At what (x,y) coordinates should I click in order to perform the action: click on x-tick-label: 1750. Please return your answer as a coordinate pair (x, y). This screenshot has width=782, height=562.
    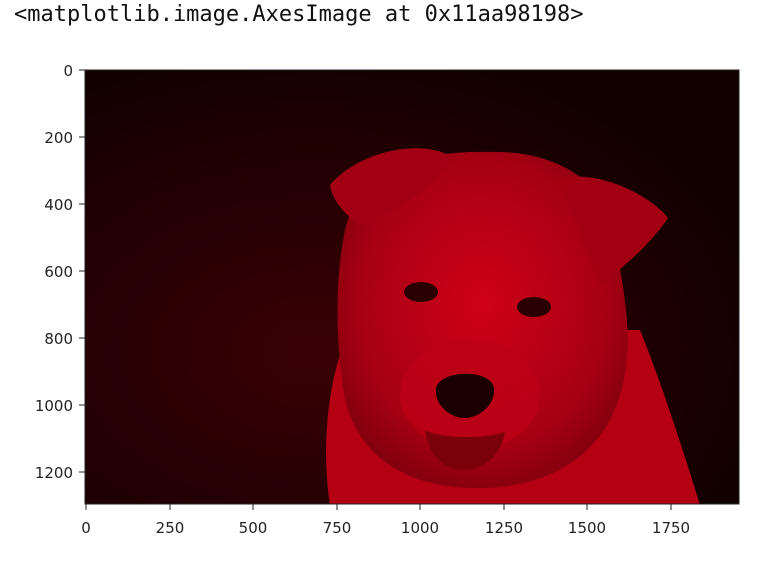
    Looking at the image, I should click on (671, 528).